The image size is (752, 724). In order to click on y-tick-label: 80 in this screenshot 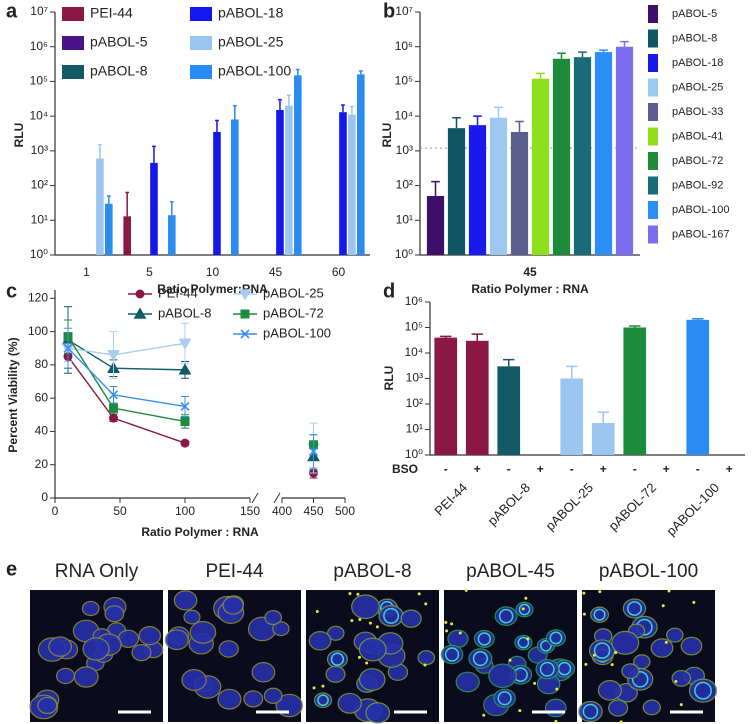, I will do `click(42, 364)`.